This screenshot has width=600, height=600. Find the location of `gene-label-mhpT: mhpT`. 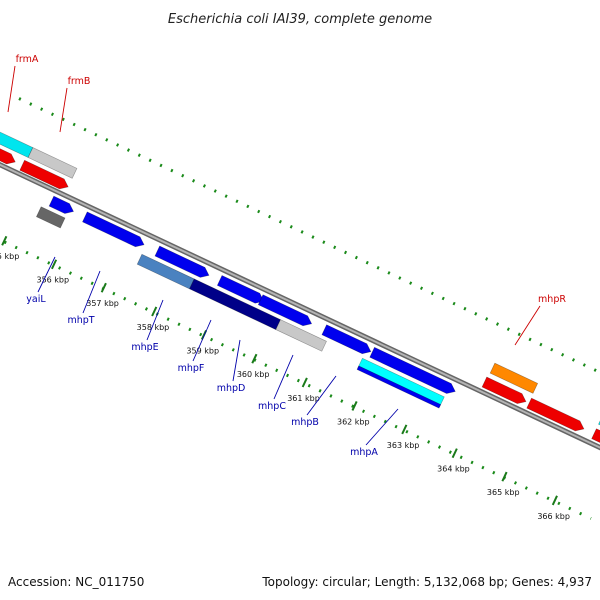

gene-label-mhpT: mhpT is located at coordinates (80, 320).